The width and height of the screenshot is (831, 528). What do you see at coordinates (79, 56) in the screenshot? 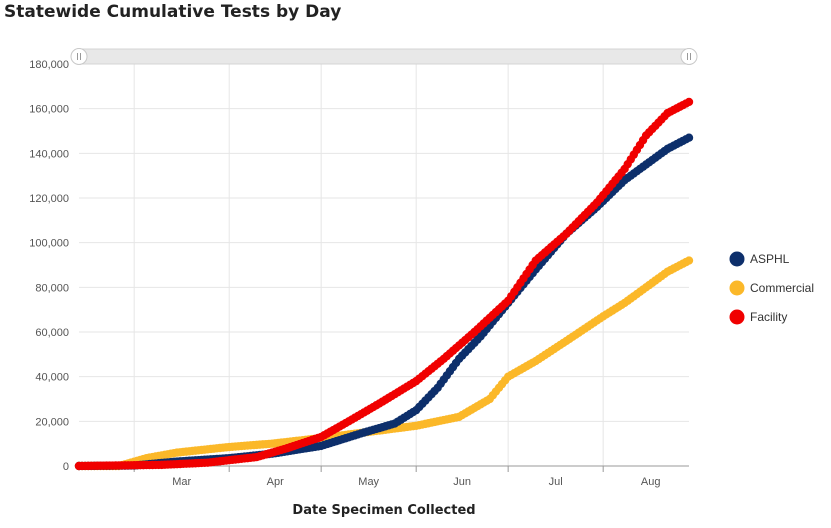
I see `range-start-handle` at bounding box center [79, 56].